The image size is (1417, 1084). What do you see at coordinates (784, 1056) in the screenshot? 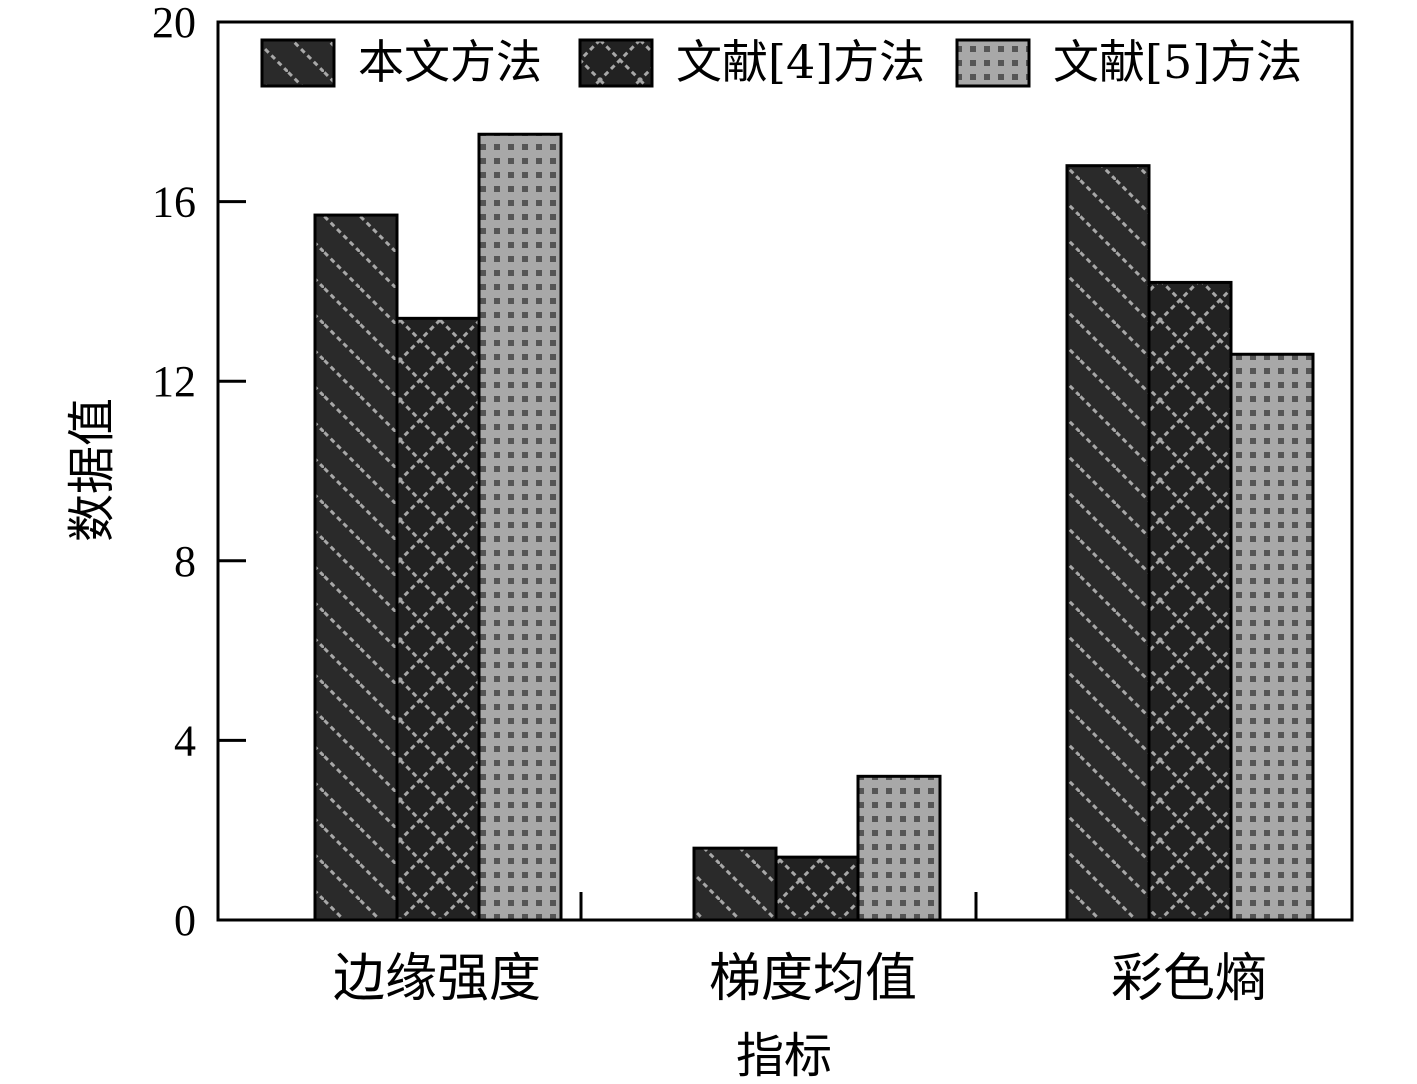
I see `x-axis-label: 指标` at bounding box center [784, 1056].